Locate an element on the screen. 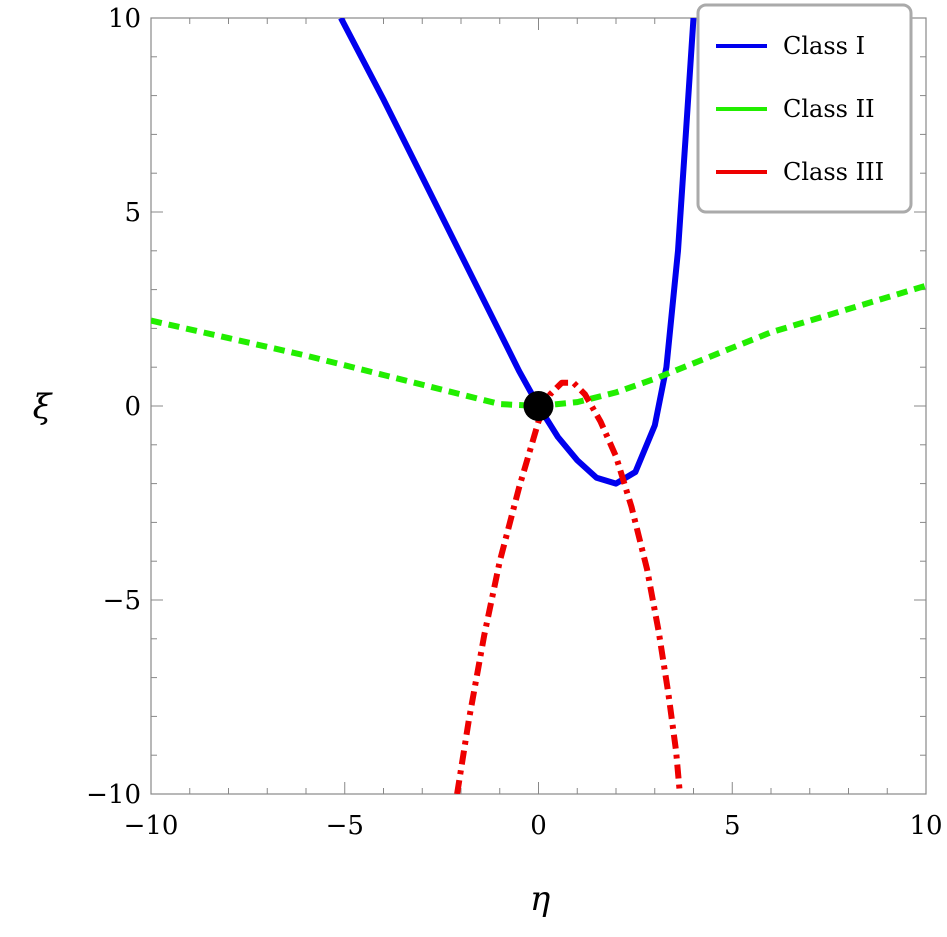 The height and width of the screenshot is (937, 947). x-axis-label: η is located at coordinates (540, 899).